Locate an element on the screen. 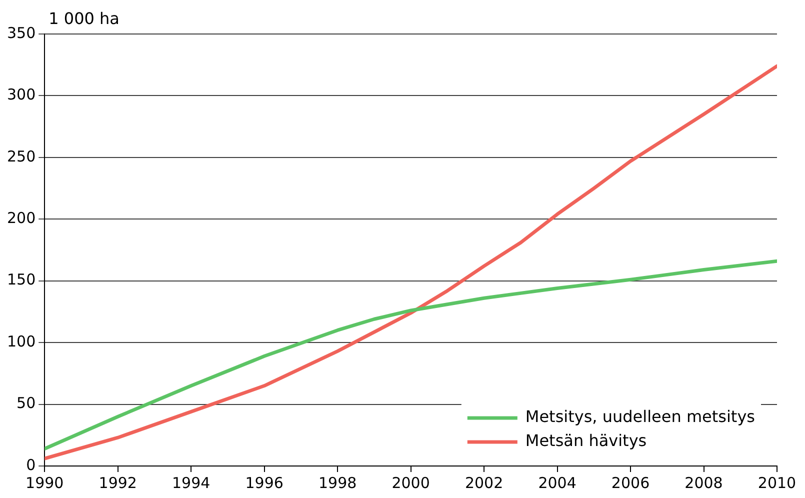  x-tick-label: 1990 is located at coordinates (45, 483).